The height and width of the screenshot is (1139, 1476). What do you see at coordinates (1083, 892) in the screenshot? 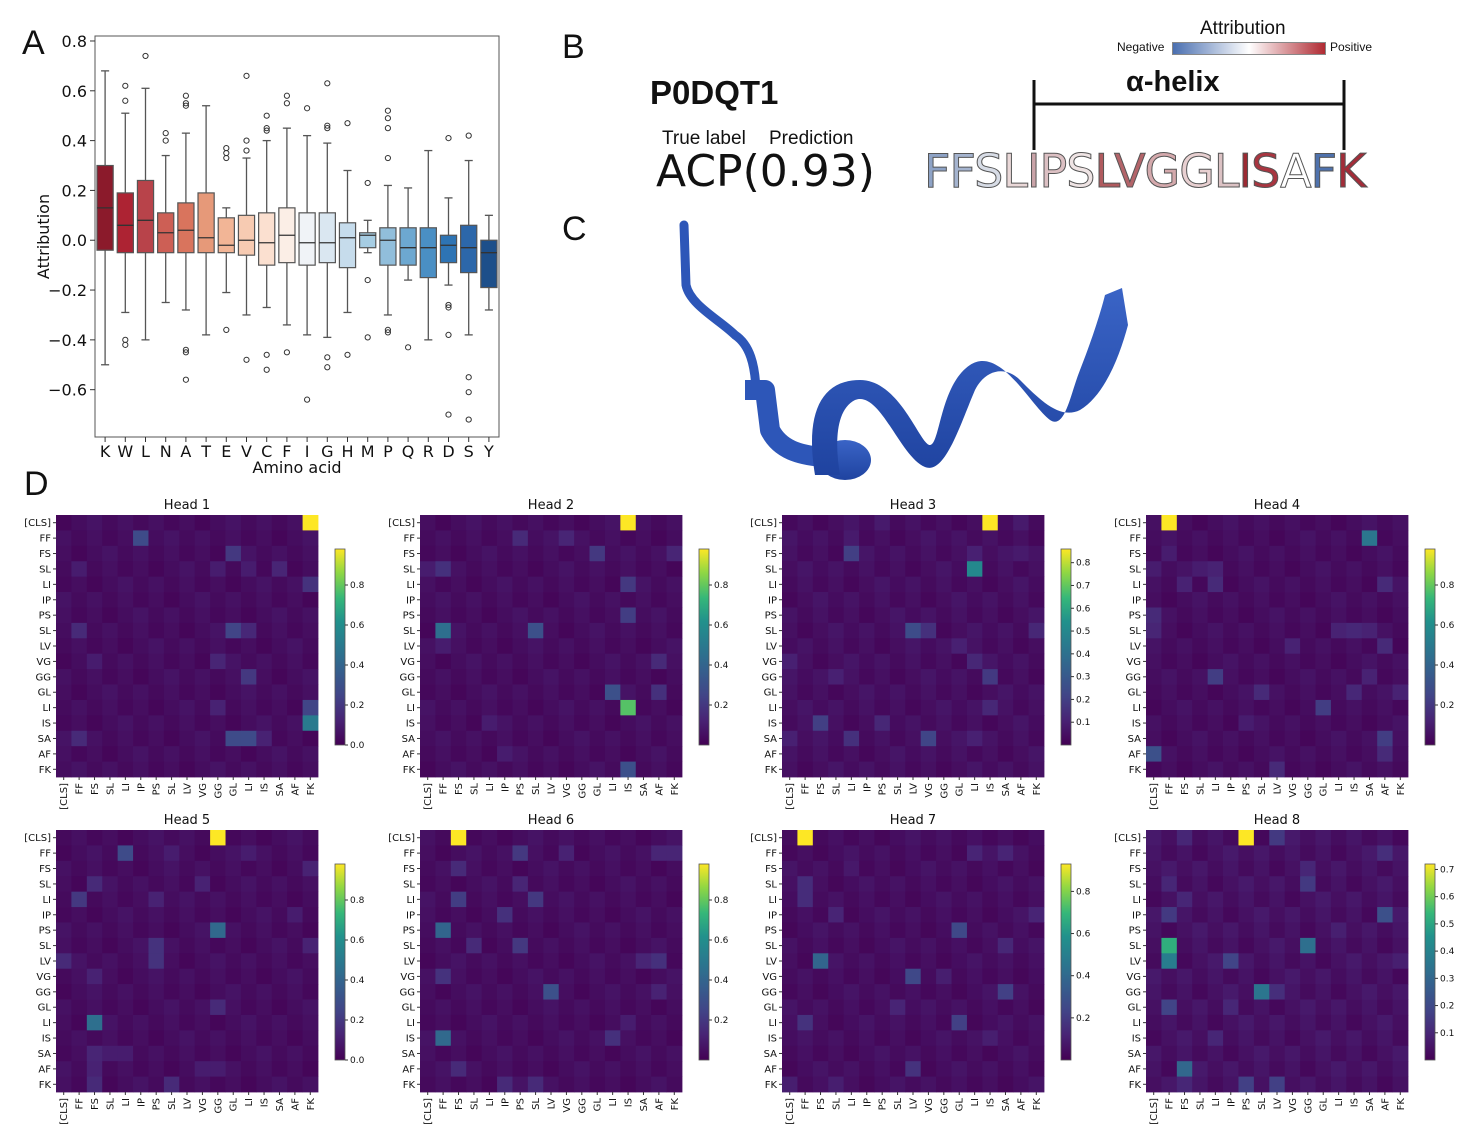
I see `colorbar-tick-label: 0.8` at bounding box center [1083, 892].